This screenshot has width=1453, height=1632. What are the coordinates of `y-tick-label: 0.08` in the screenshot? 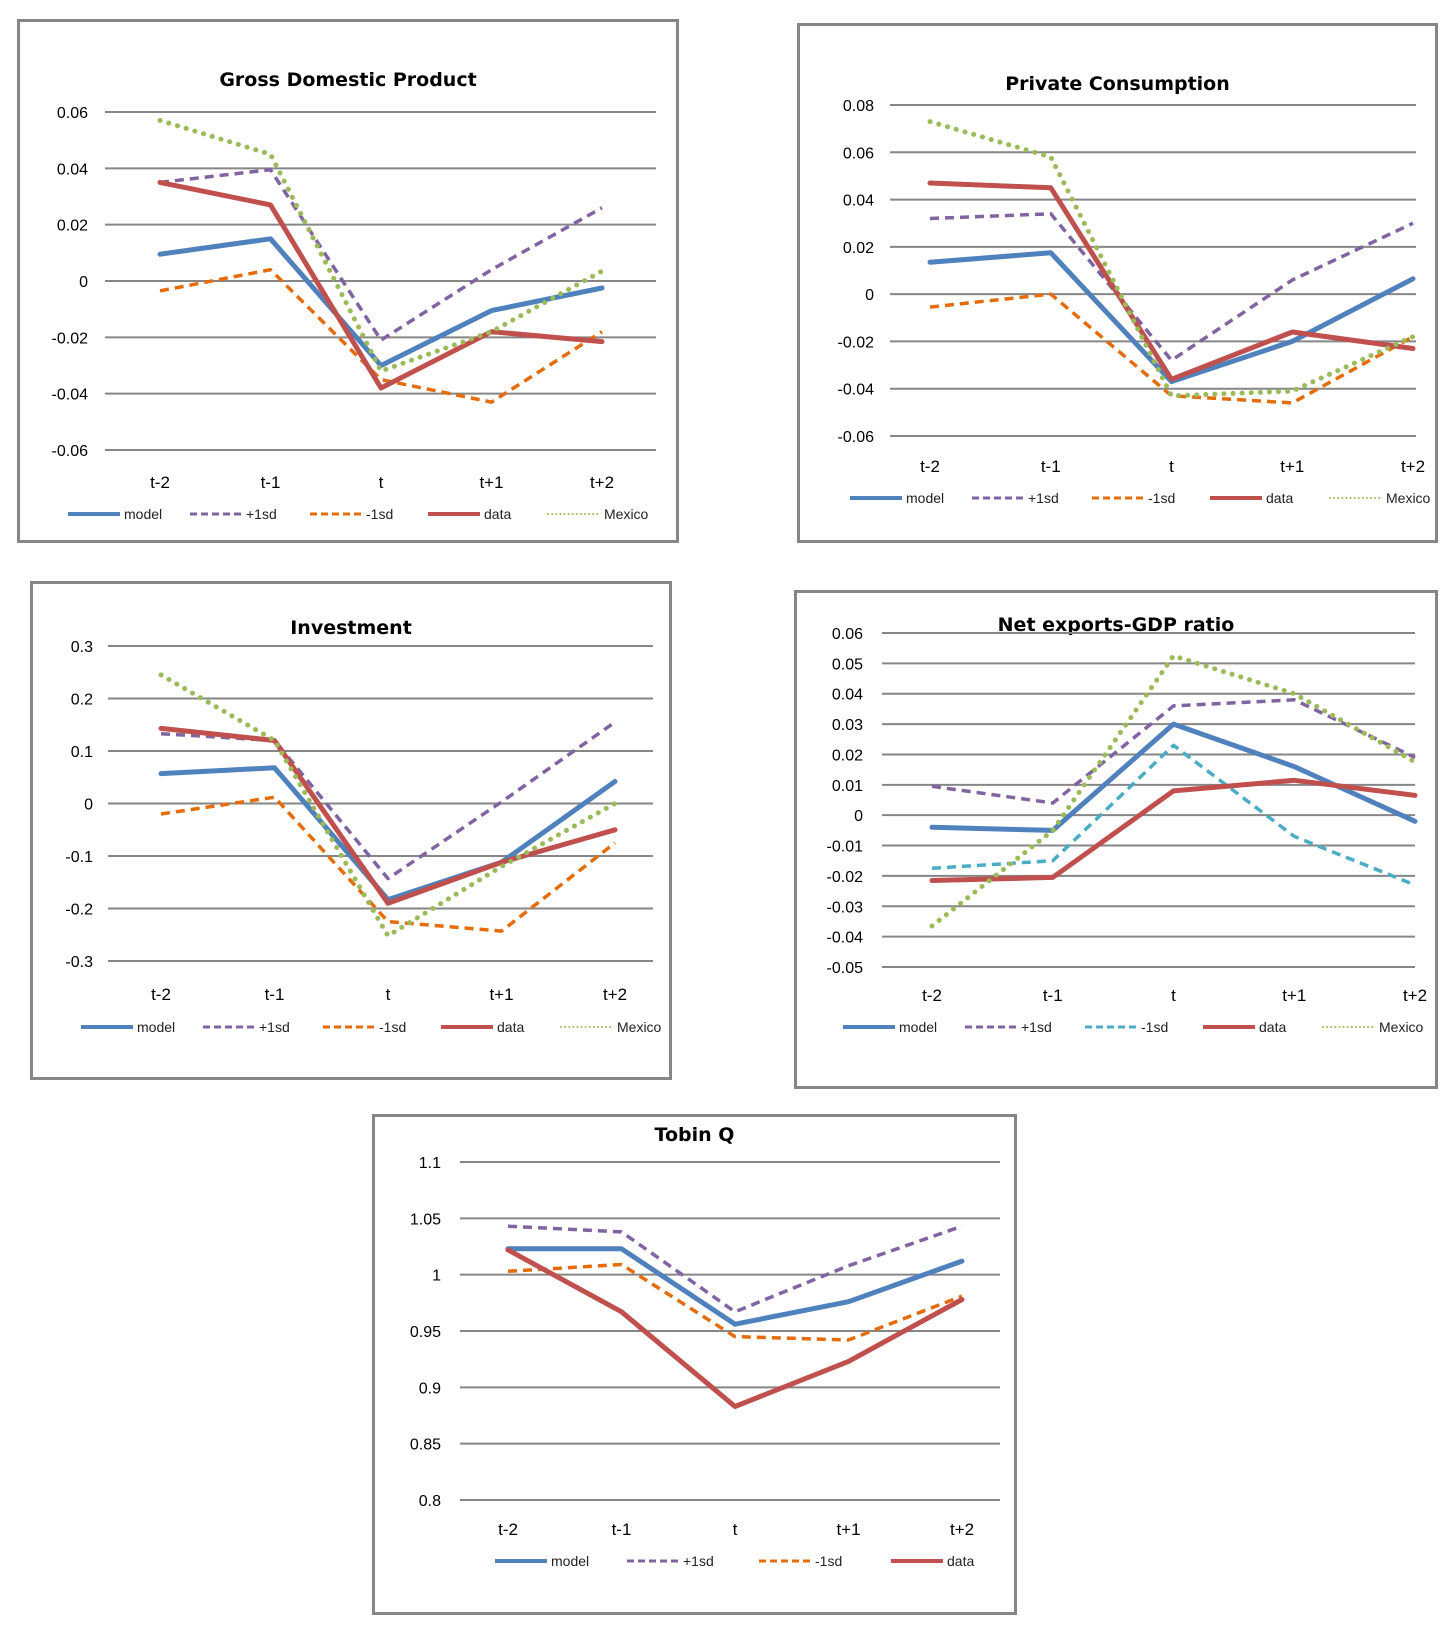 It's located at (858, 106).